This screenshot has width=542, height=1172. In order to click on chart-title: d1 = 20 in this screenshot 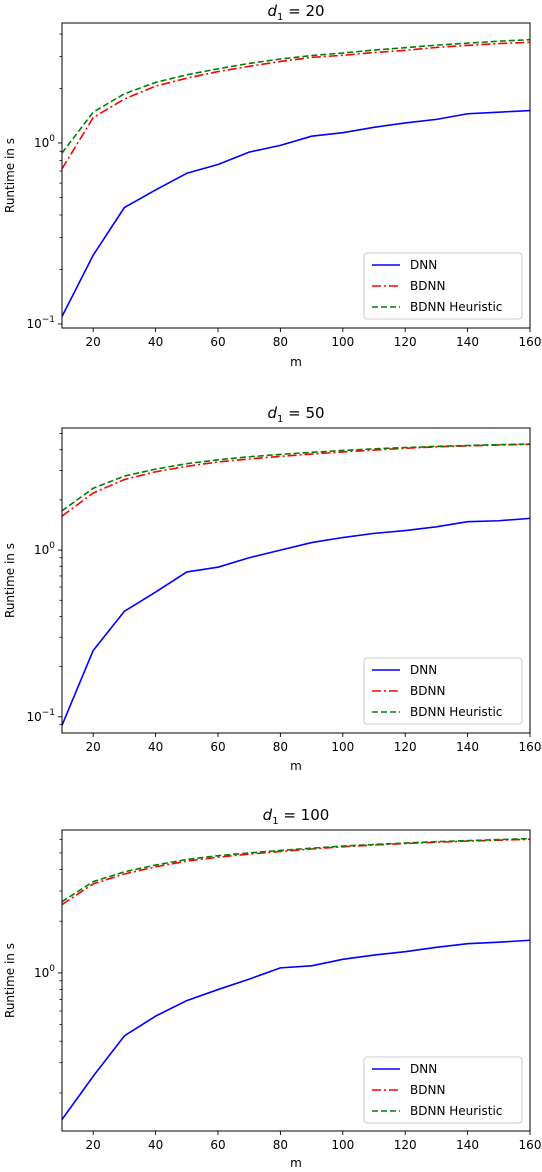, I will do `click(295, 12)`.